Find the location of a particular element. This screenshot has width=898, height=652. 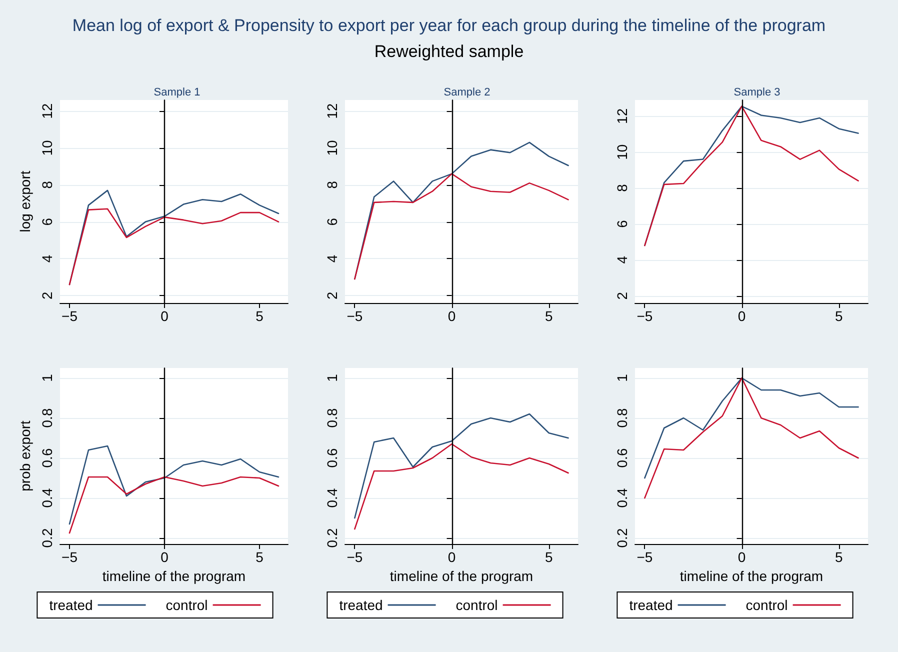

text: Reweighted sample is located at coordinates (449, 52).